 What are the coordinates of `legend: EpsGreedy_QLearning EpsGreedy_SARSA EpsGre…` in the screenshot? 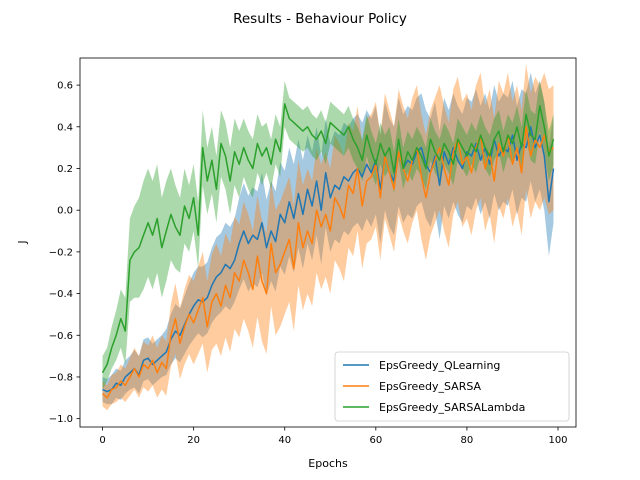 It's located at (452, 386).